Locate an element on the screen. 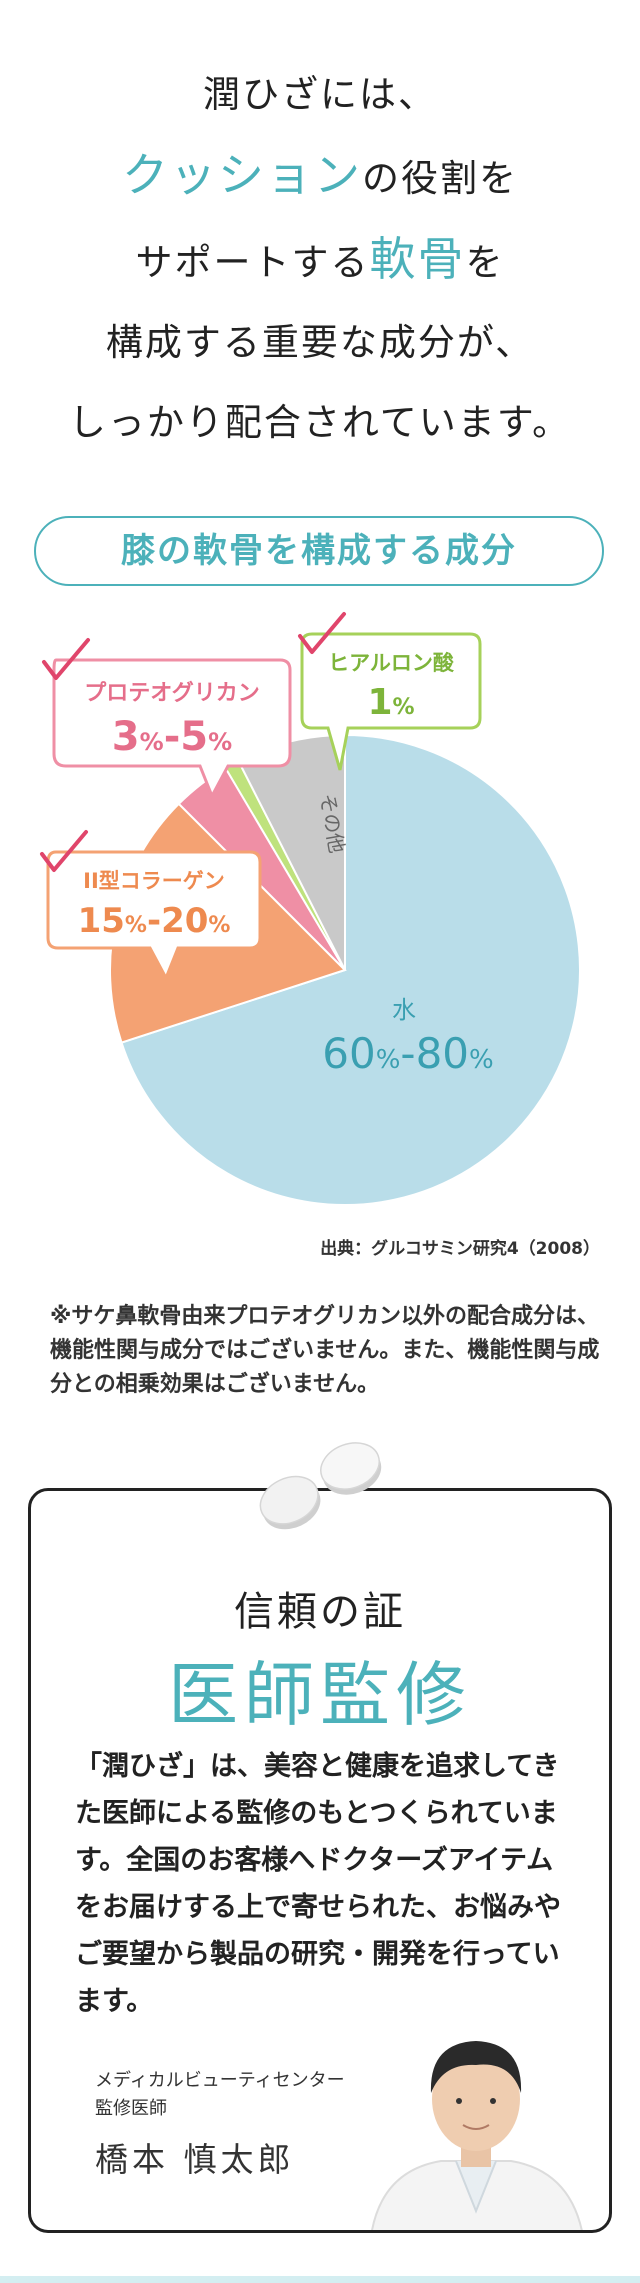 The height and width of the screenshot is (2283, 640). intro-line-5: しっかり配合されています。 is located at coordinates (320, 422).